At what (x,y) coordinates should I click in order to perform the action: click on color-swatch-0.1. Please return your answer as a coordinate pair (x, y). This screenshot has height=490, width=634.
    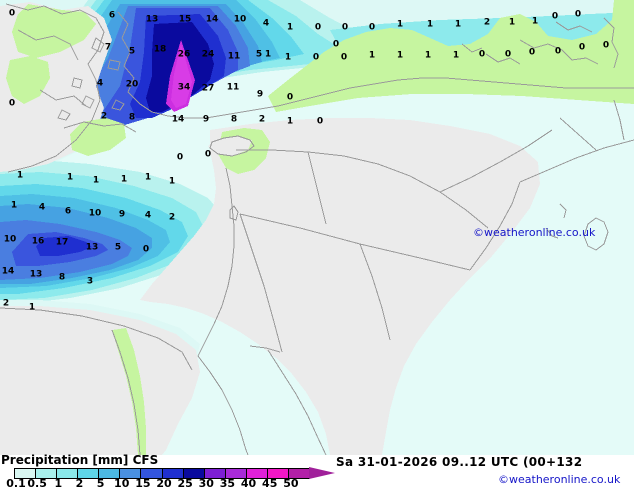
    Looking at the image, I should click on (26, 473).